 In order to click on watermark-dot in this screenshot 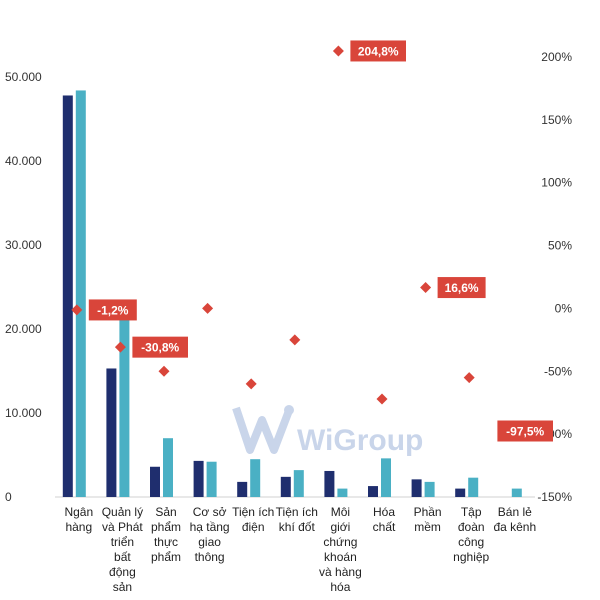, I will do `click(289, 410)`.